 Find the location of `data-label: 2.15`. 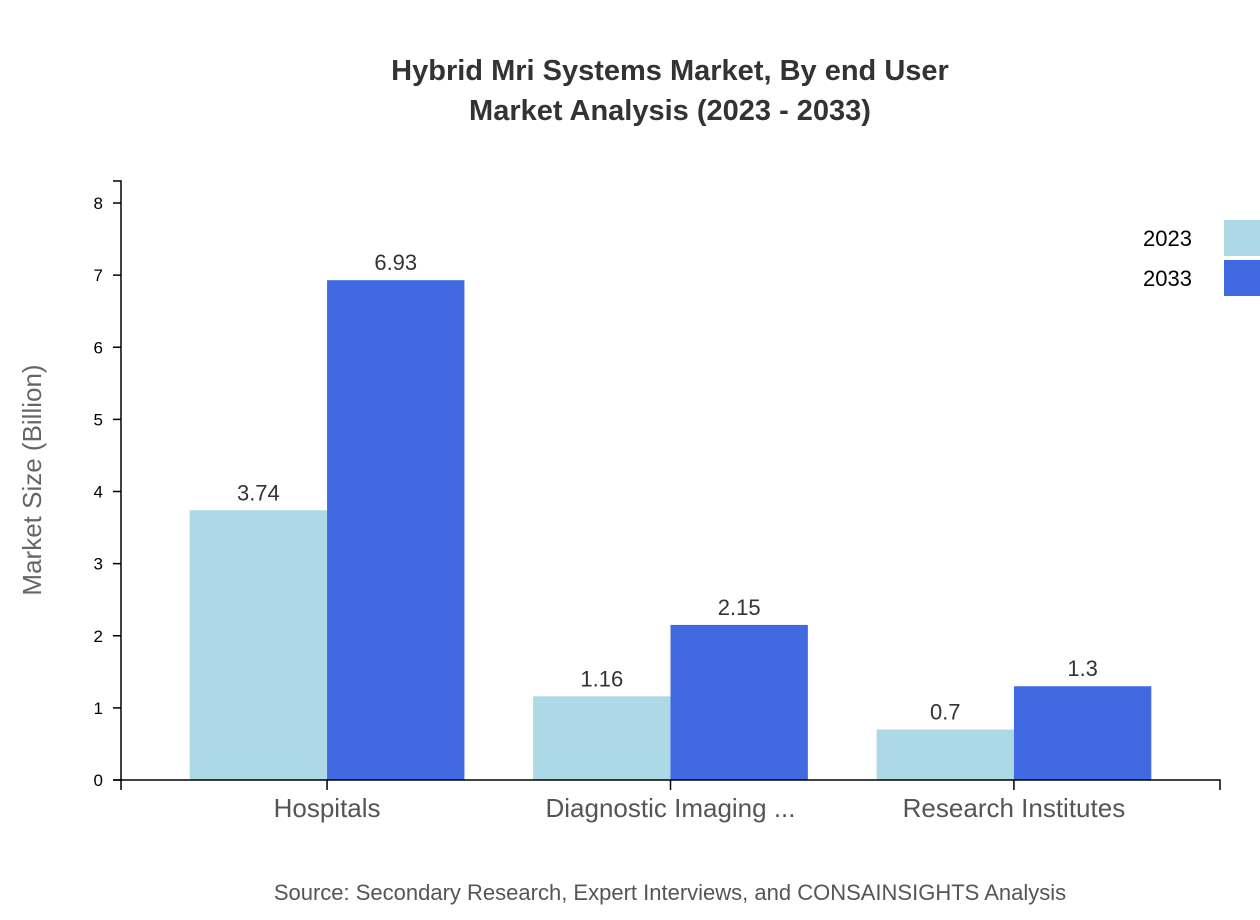

data-label: 2.15 is located at coordinates (739, 607).